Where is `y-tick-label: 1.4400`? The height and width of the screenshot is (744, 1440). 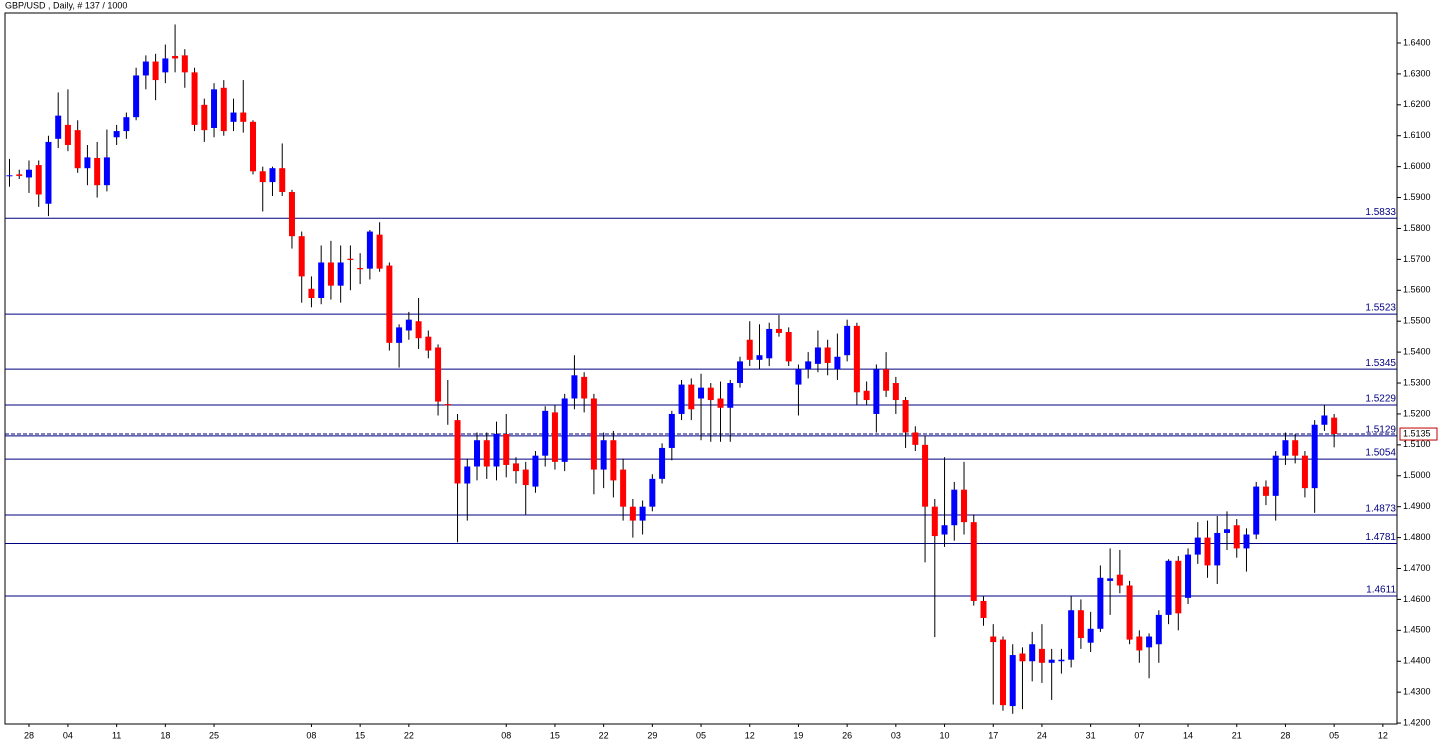
y-tick-label: 1.4400 is located at coordinates (1417, 661).